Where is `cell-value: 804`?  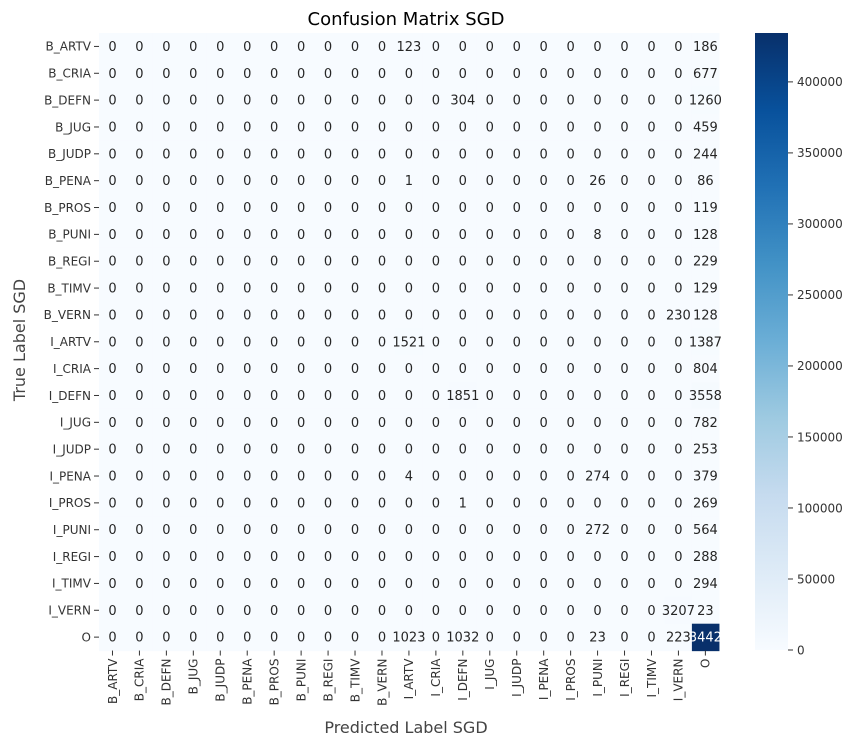 cell-value: 804 is located at coordinates (705, 369).